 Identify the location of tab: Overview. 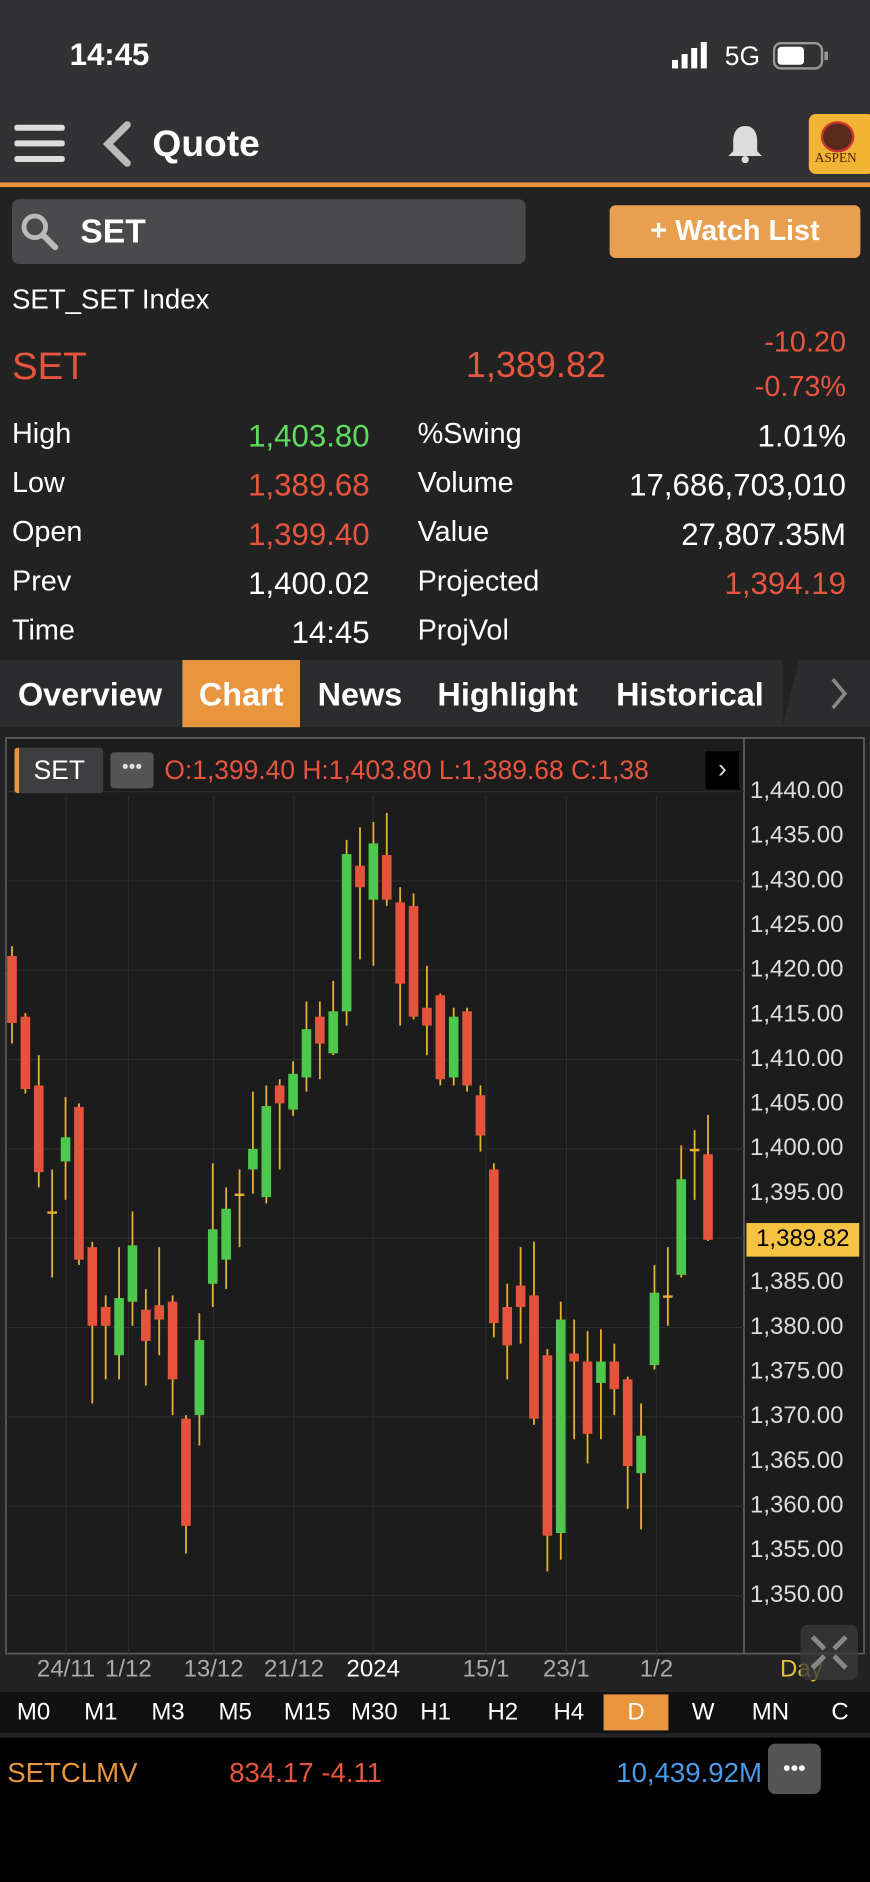
(90, 694).